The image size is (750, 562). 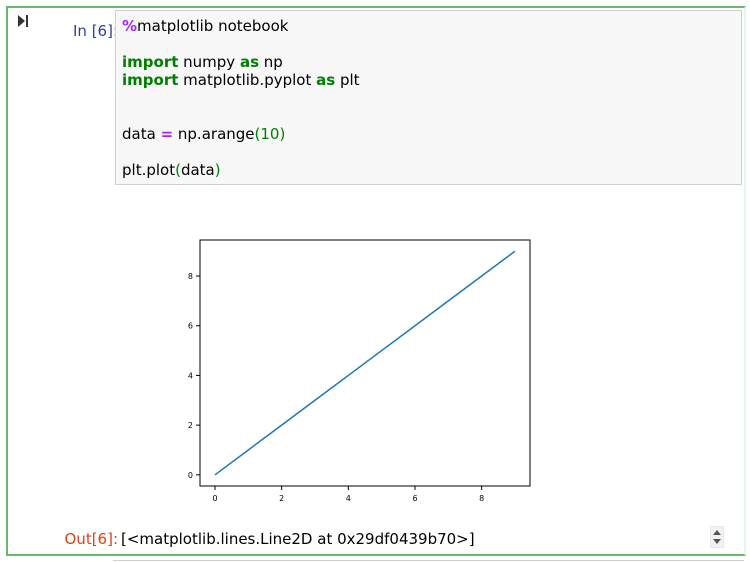 I want to click on code-line-5: plt.plot(data), so click(x=171, y=170).